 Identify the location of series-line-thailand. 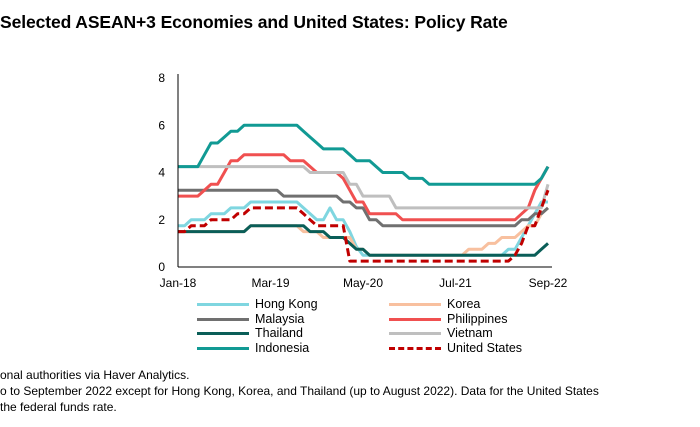
(363, 240).